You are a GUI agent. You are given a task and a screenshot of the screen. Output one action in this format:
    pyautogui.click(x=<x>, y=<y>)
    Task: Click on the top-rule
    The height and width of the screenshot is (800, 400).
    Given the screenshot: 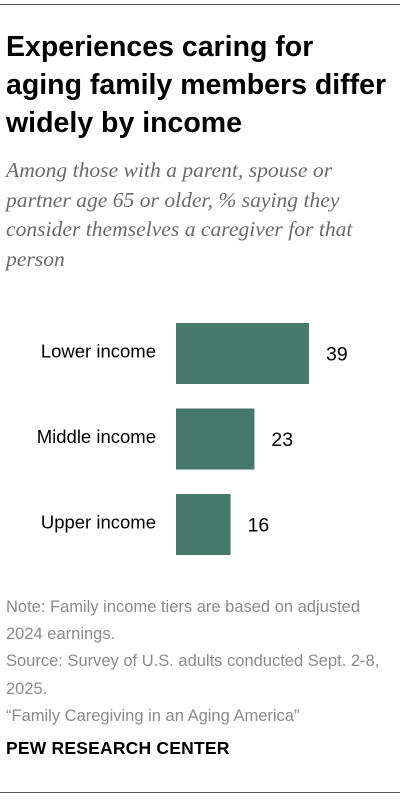 What is the action you would take?
    pyautogui.click(x=200, y=4)
    